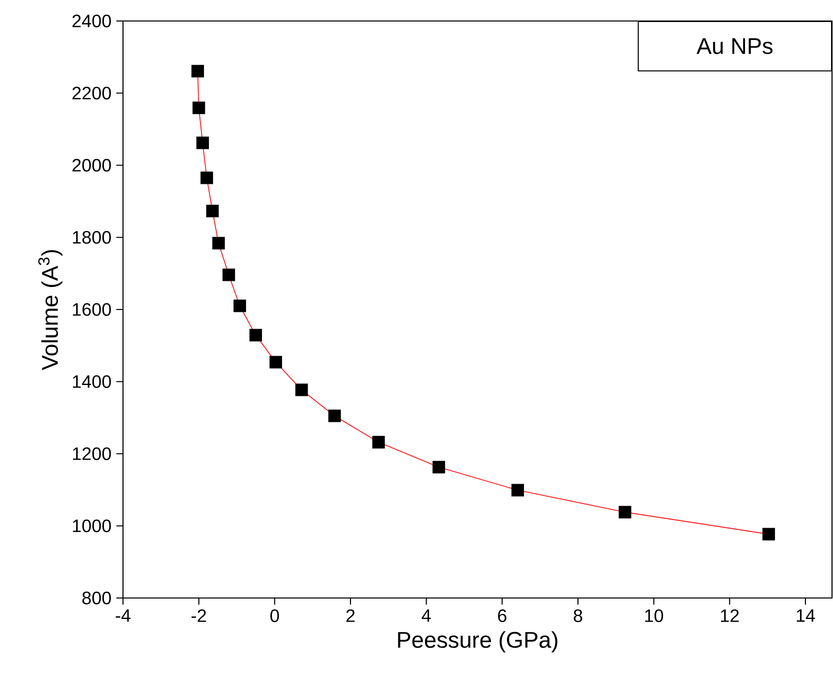 Image resolution: width=833 pixels, height=691 pixels. I want to click on x-tick-label: -4, so click(123, 615).